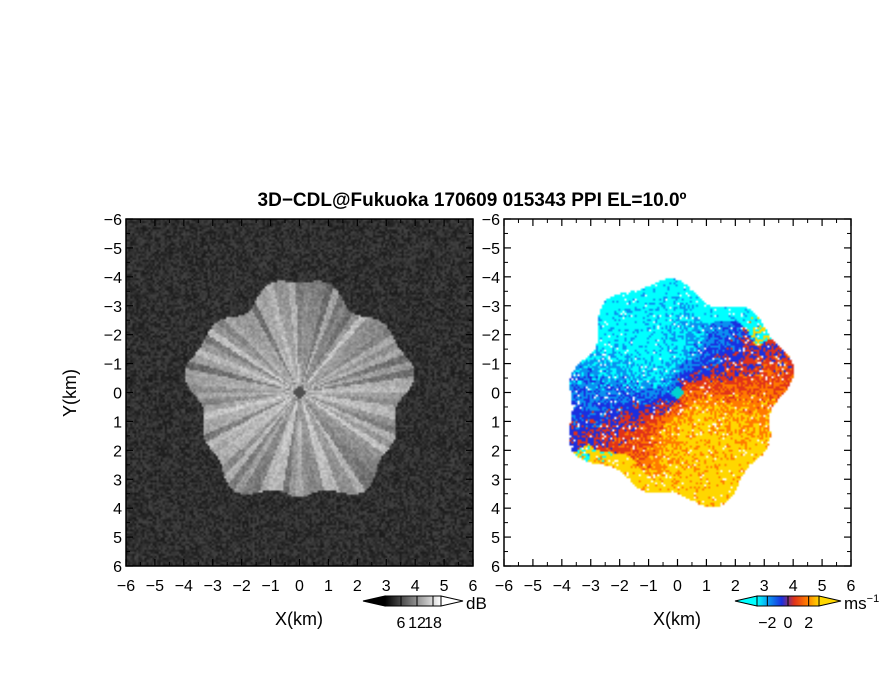 This screenshot has width=880, height=680. I want to click on intensity-y-axis-label: Y(km), so click(70, 393).